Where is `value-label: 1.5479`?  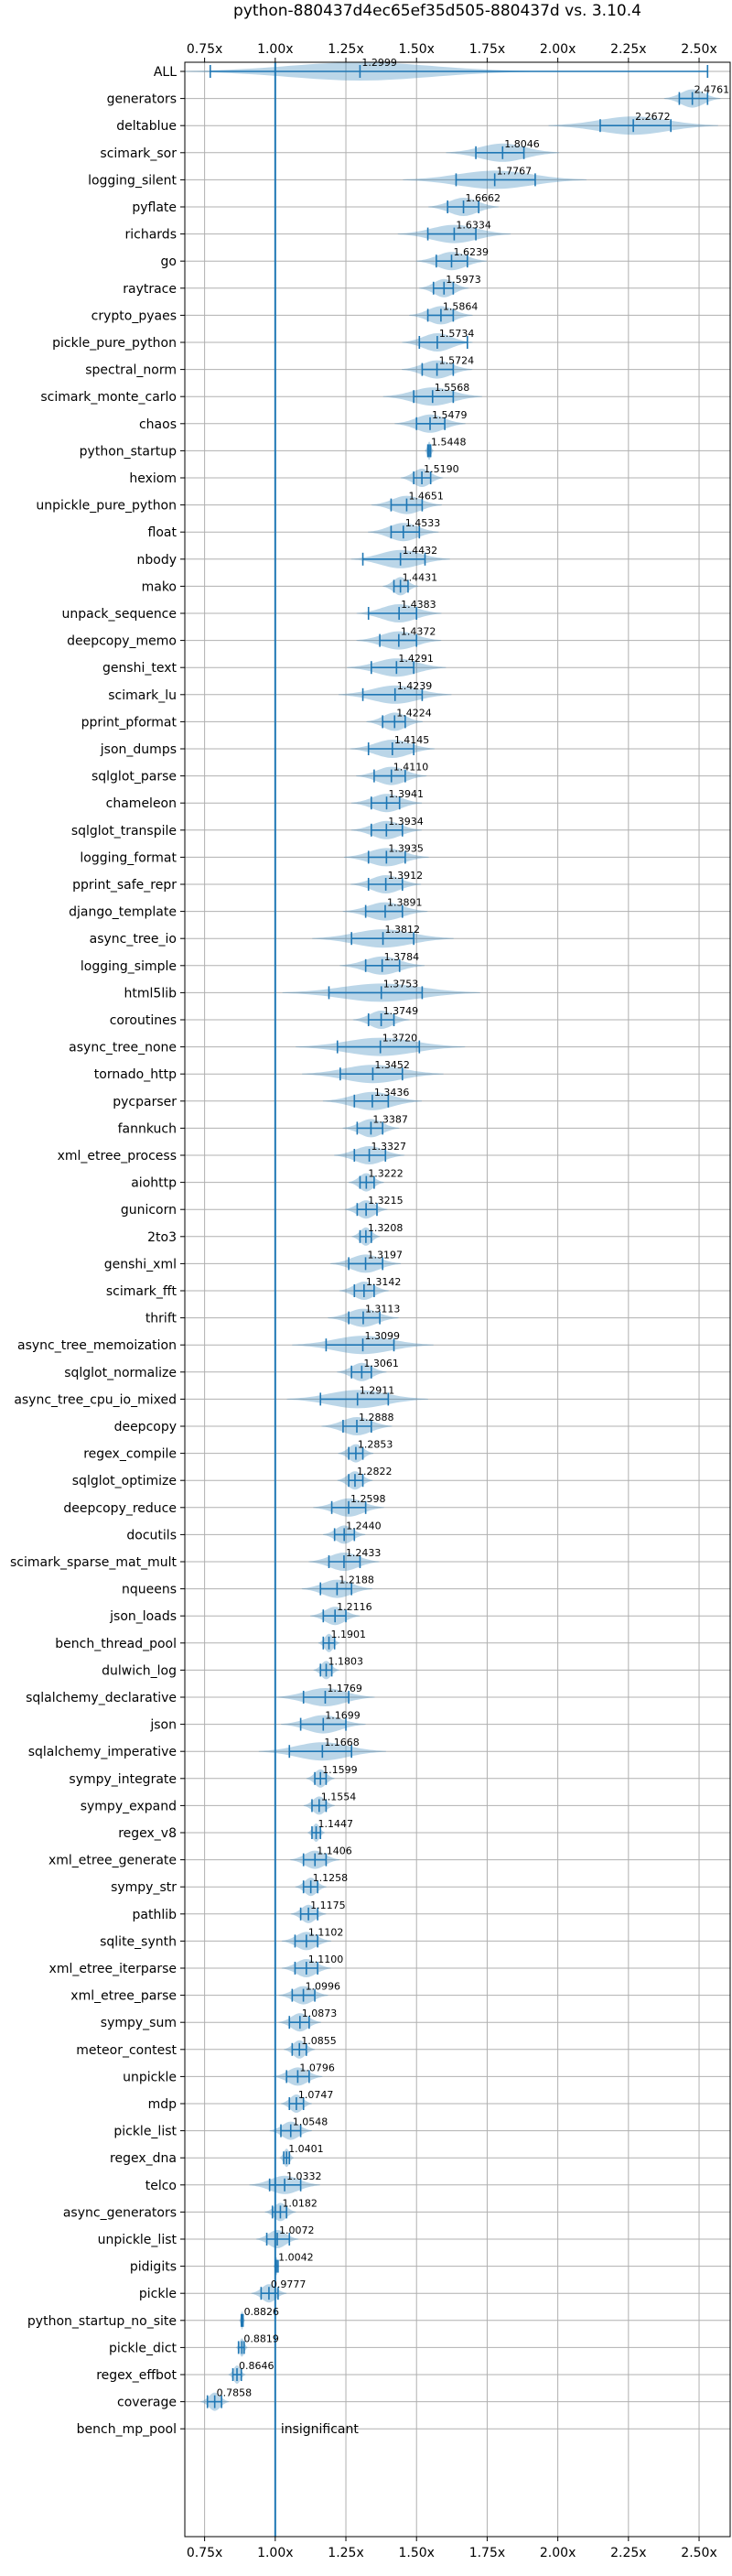
value-label: 1.5479 is located at coordinates (450, 415).